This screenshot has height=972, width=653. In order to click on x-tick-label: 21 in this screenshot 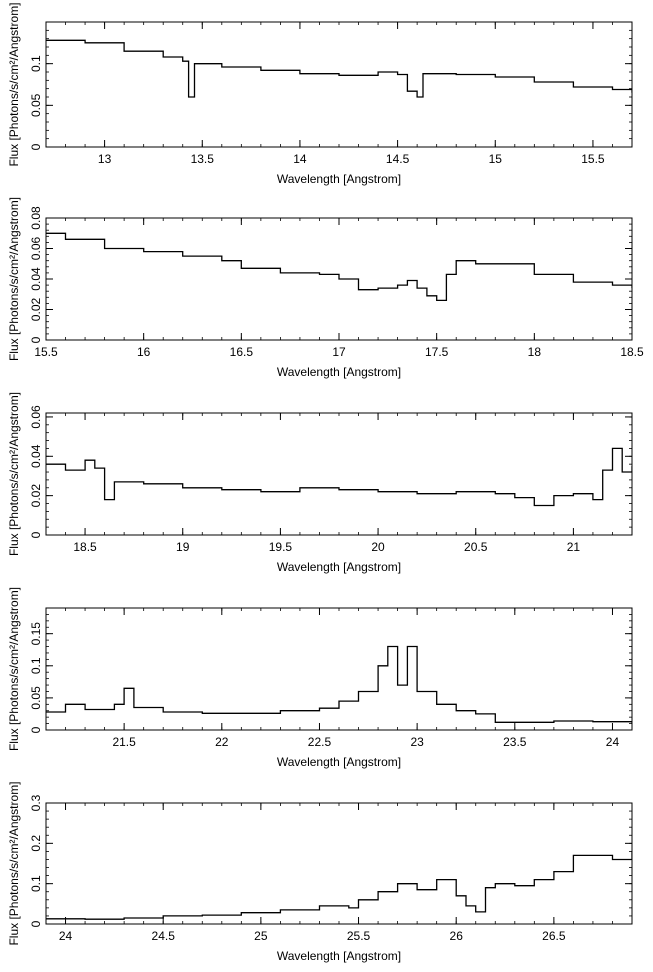, I will do `click(574, 547)`.